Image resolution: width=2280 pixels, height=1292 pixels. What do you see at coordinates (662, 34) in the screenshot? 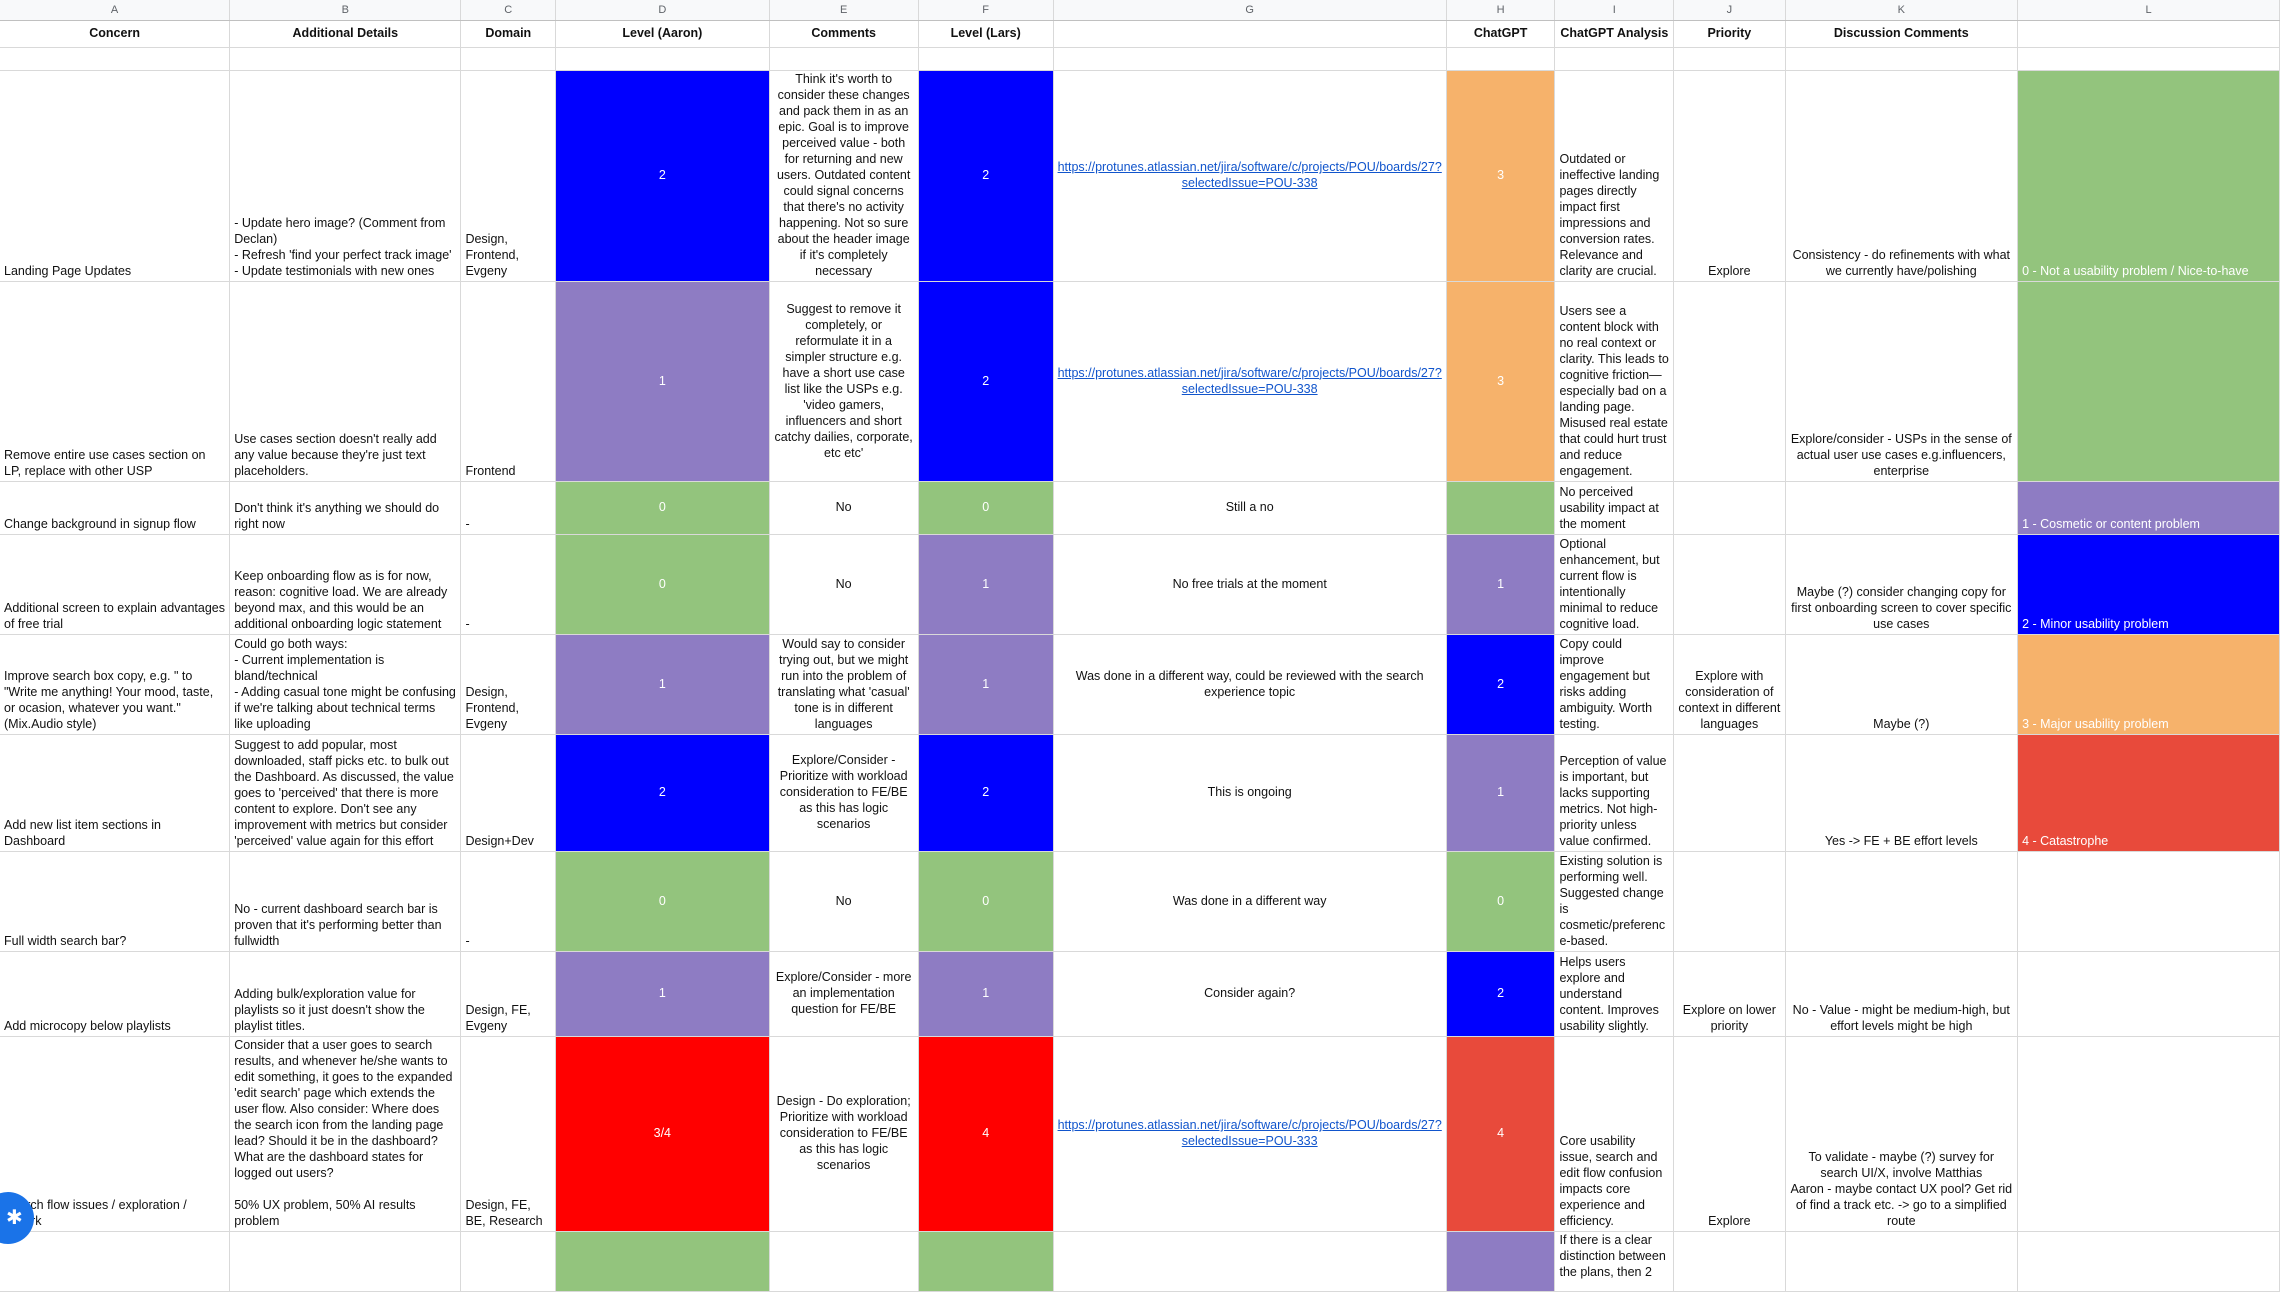
I see `header-level-aaron: Level (Aaron)` at bounding box center [662, 34].